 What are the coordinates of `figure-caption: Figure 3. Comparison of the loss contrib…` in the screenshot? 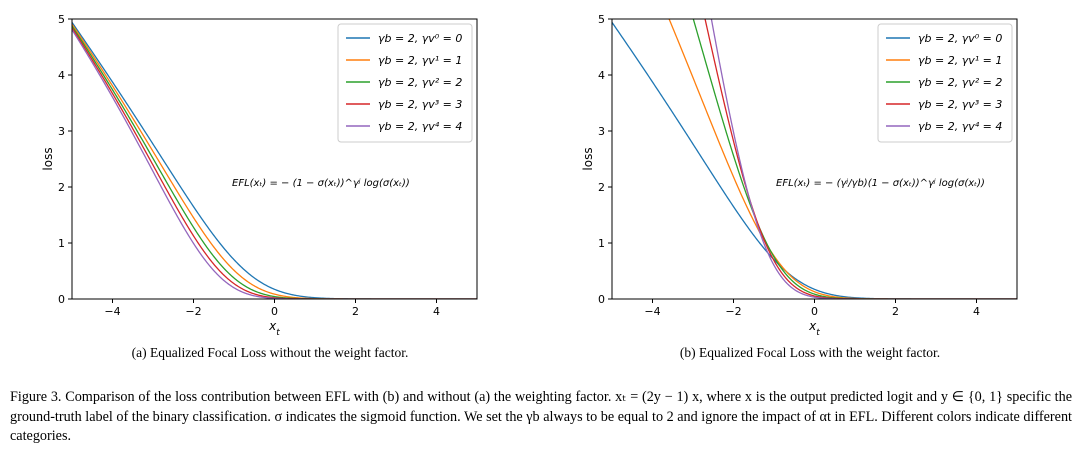 It's located at (541, 416).